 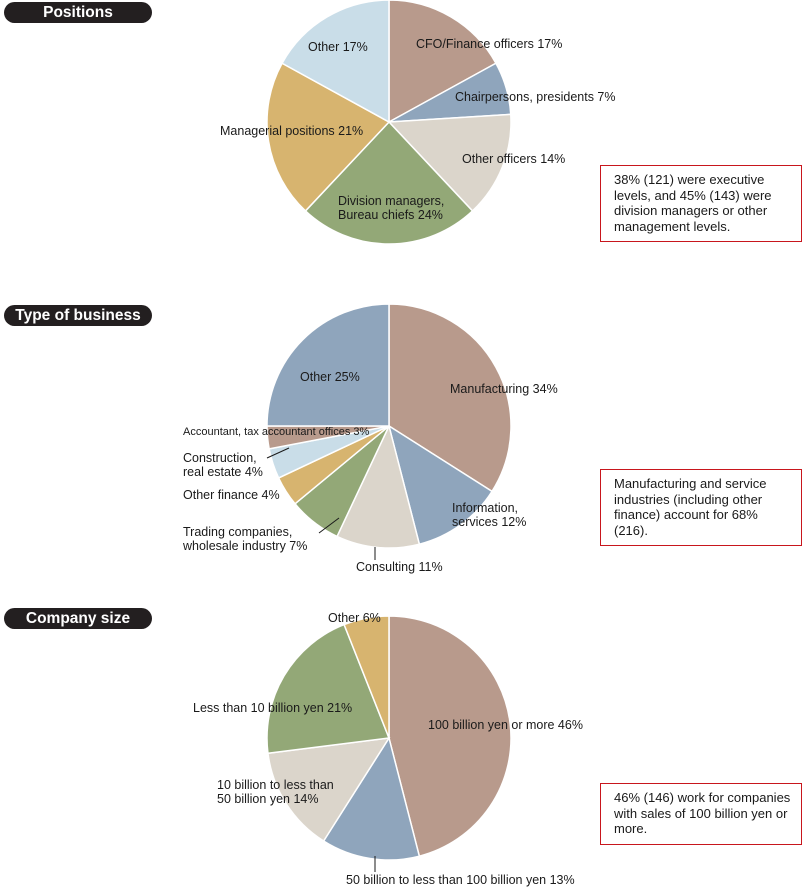 I want to click on slice-label: 100 billion yen or more 46%, so click(x=505, y=725).